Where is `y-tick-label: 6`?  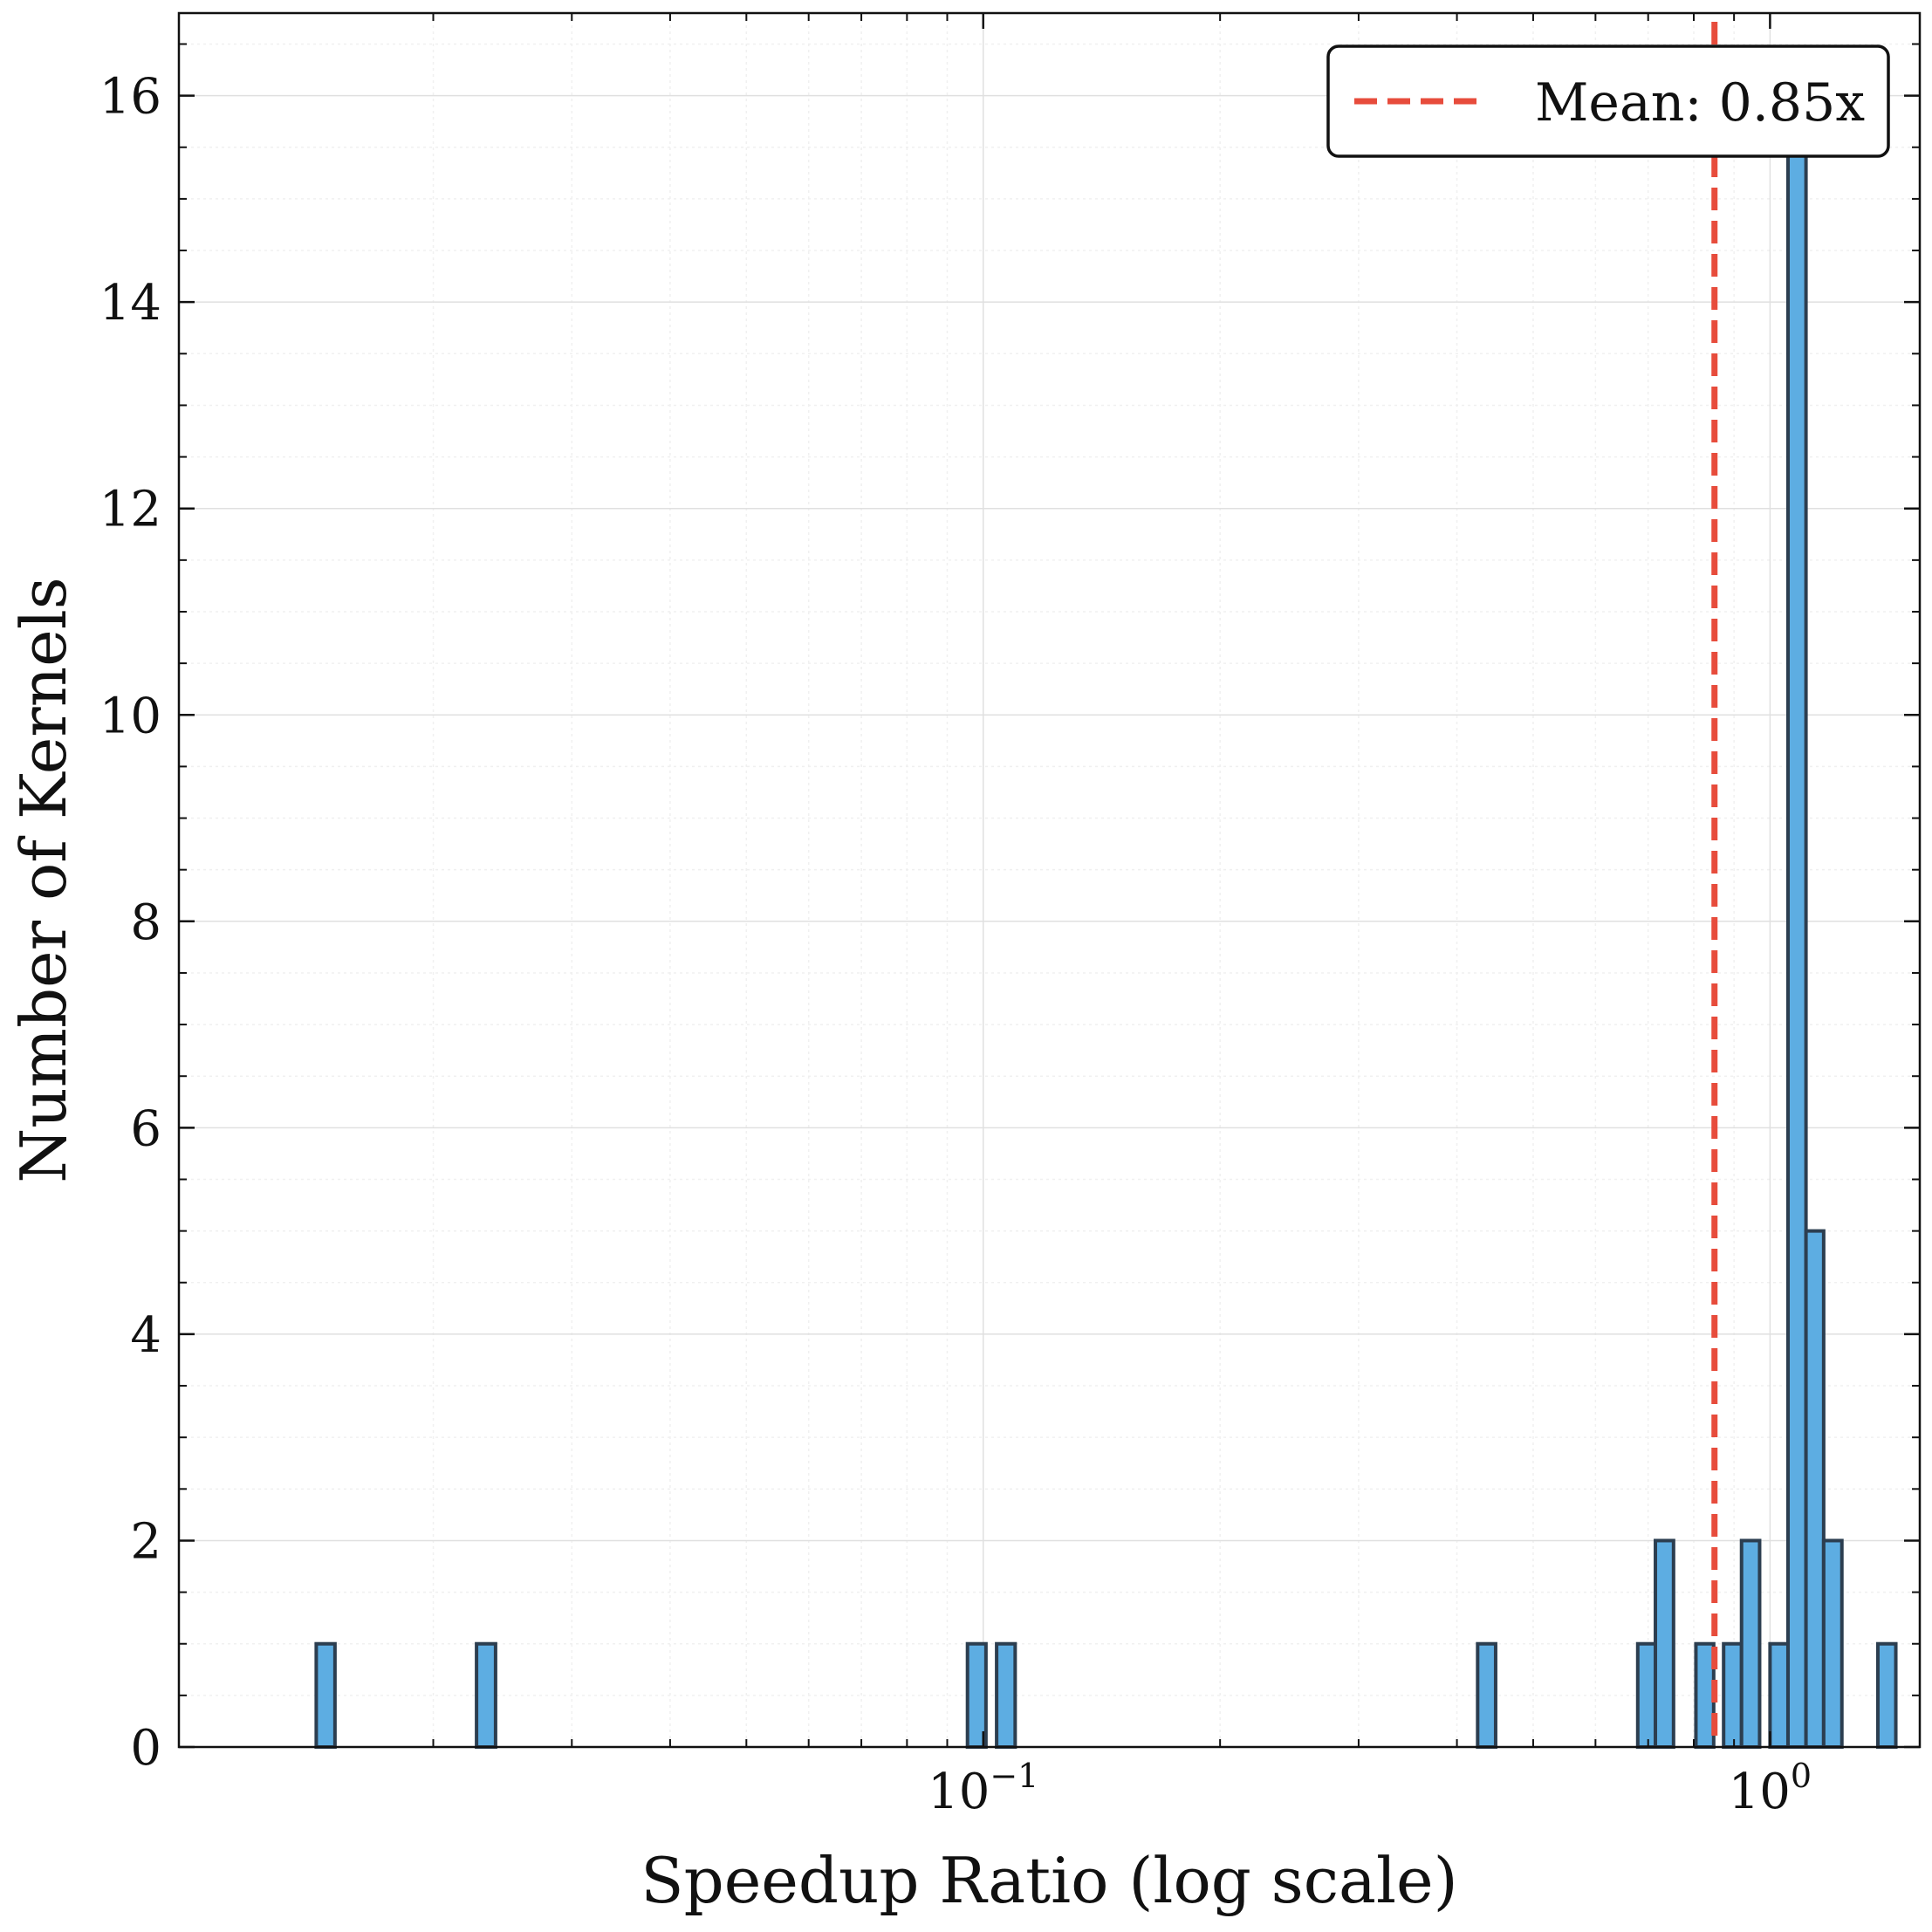
y-tick-label: 6 is located at coordinates (146, 1129).